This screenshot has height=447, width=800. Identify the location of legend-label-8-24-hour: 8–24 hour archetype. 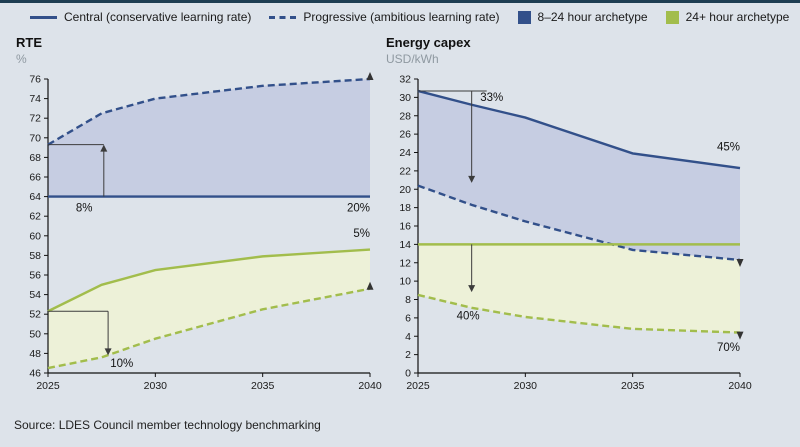
(592, 17).